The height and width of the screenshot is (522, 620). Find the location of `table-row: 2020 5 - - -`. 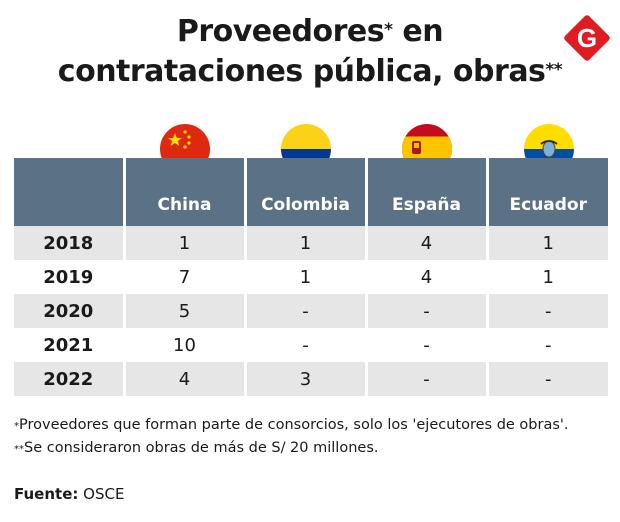

table-row: 2020 5 - - - is located at coordinates (311, 311).